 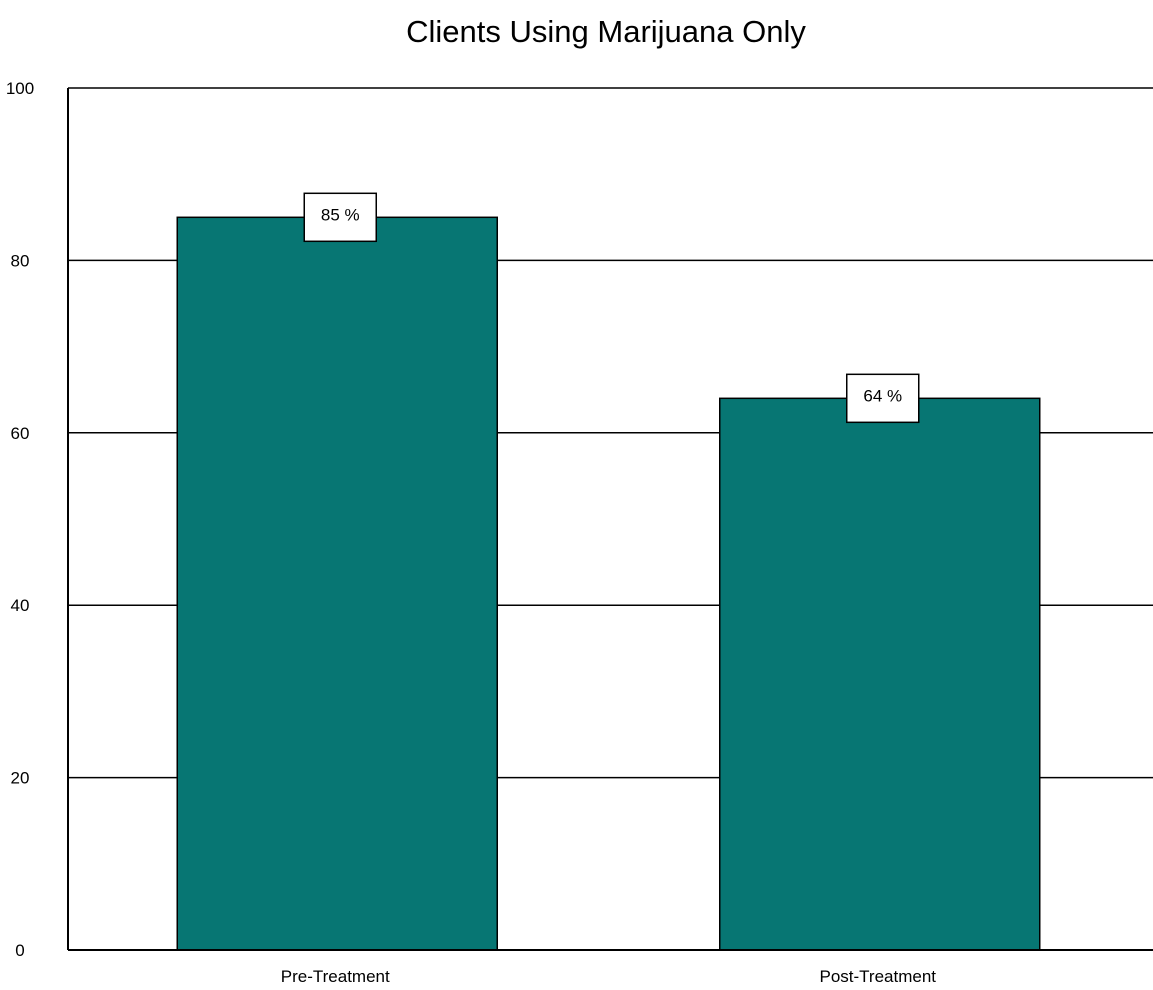 I want to click on y-tick-label: 100, so click(x=20, y=88).